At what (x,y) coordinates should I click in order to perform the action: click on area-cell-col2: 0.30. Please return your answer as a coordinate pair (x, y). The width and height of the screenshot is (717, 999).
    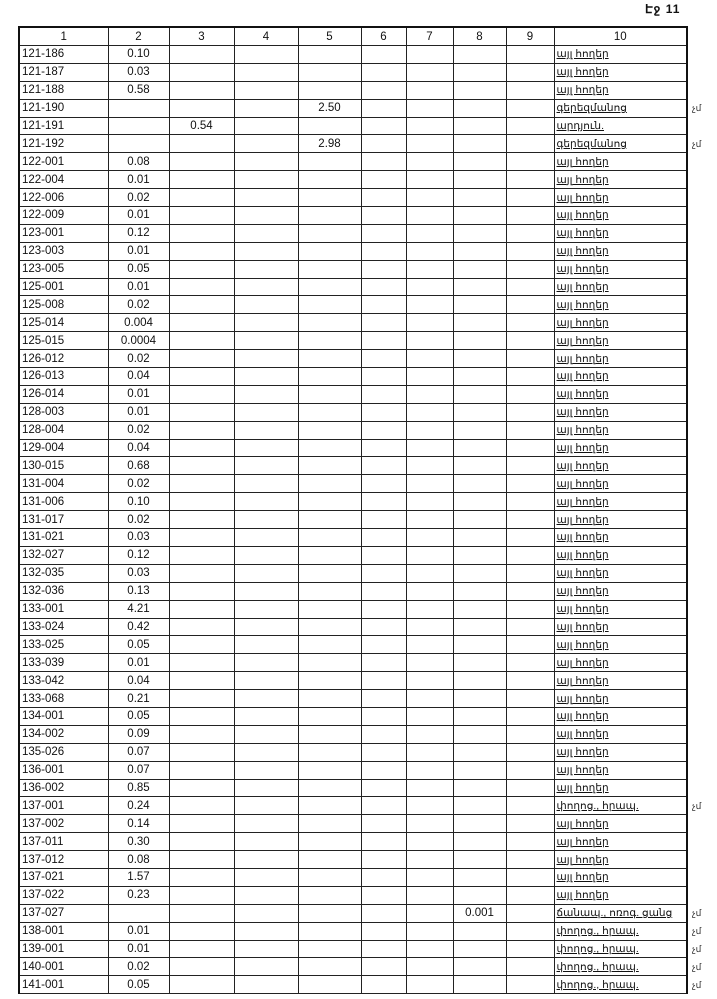
    Looking at the image, I should click on (138, 842).